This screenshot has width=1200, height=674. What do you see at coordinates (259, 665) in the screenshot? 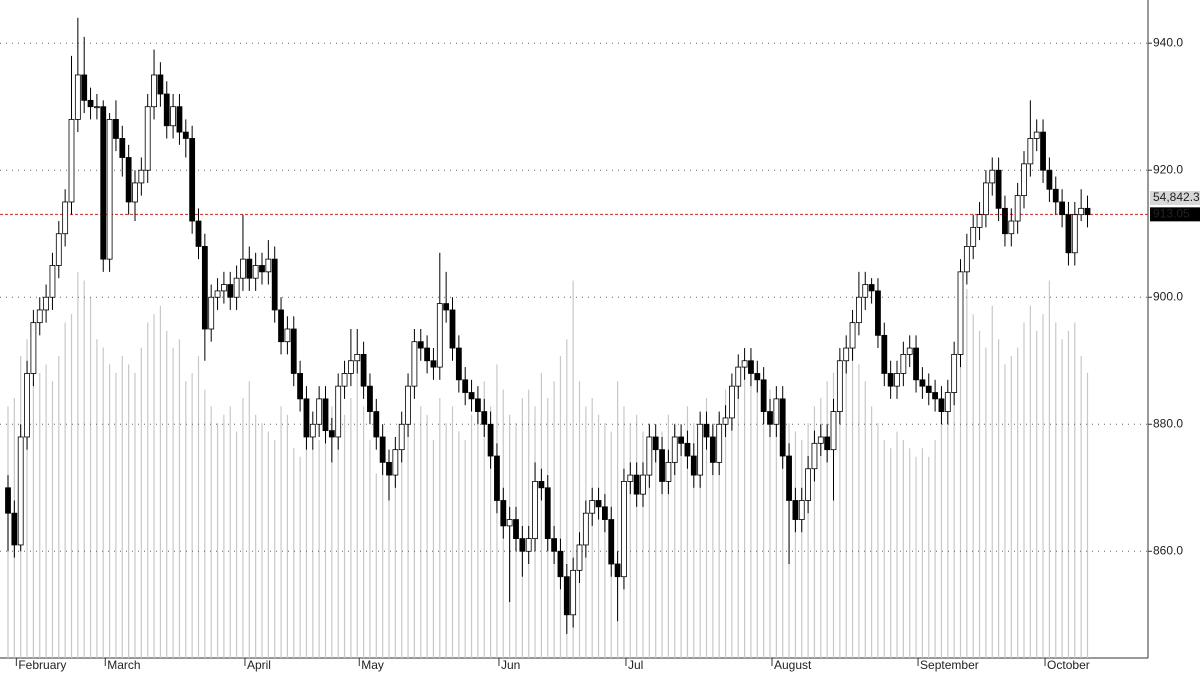
I see `x-tick-label: April` at bounding box center [259, 665].